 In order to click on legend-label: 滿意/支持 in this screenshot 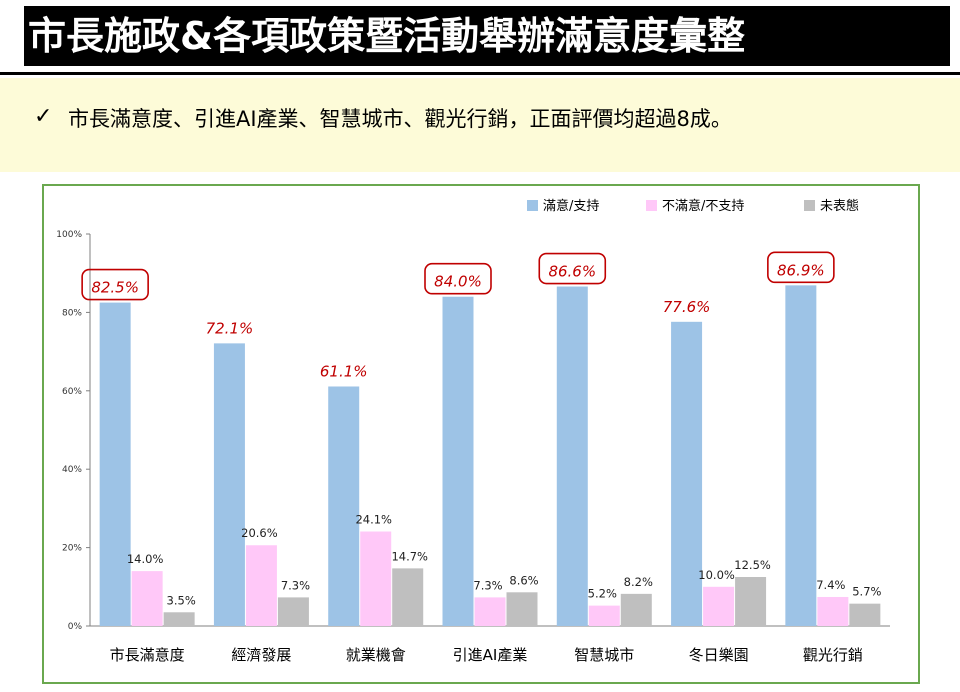, I will do `click(571, 206)`.